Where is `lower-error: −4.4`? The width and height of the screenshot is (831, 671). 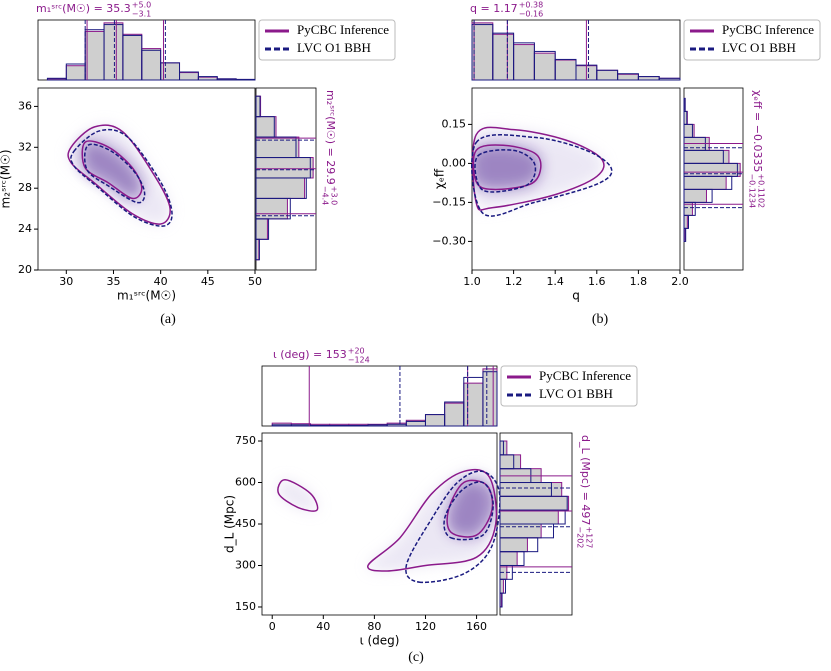
lower-error: −4.4 is located at coordinates (325, 195).